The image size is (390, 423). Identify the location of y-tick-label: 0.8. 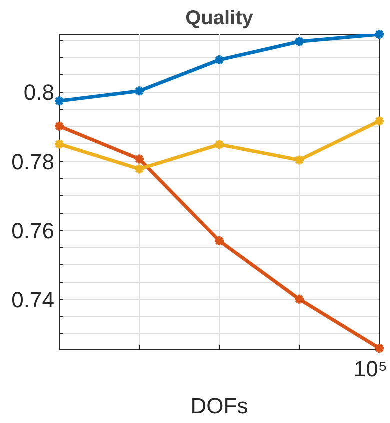
(39, 93).